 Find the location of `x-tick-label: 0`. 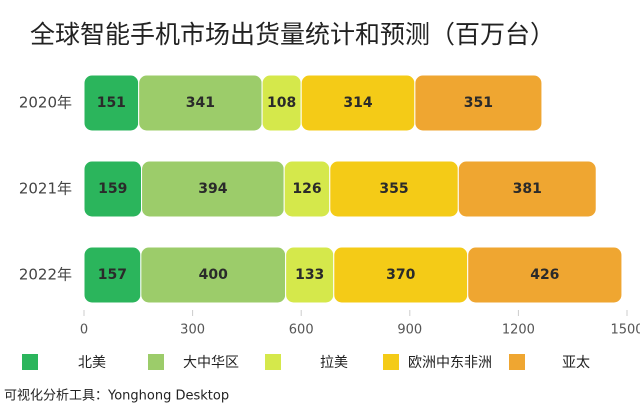

x-tick-label: 0 is located at coordinates (84, 330).